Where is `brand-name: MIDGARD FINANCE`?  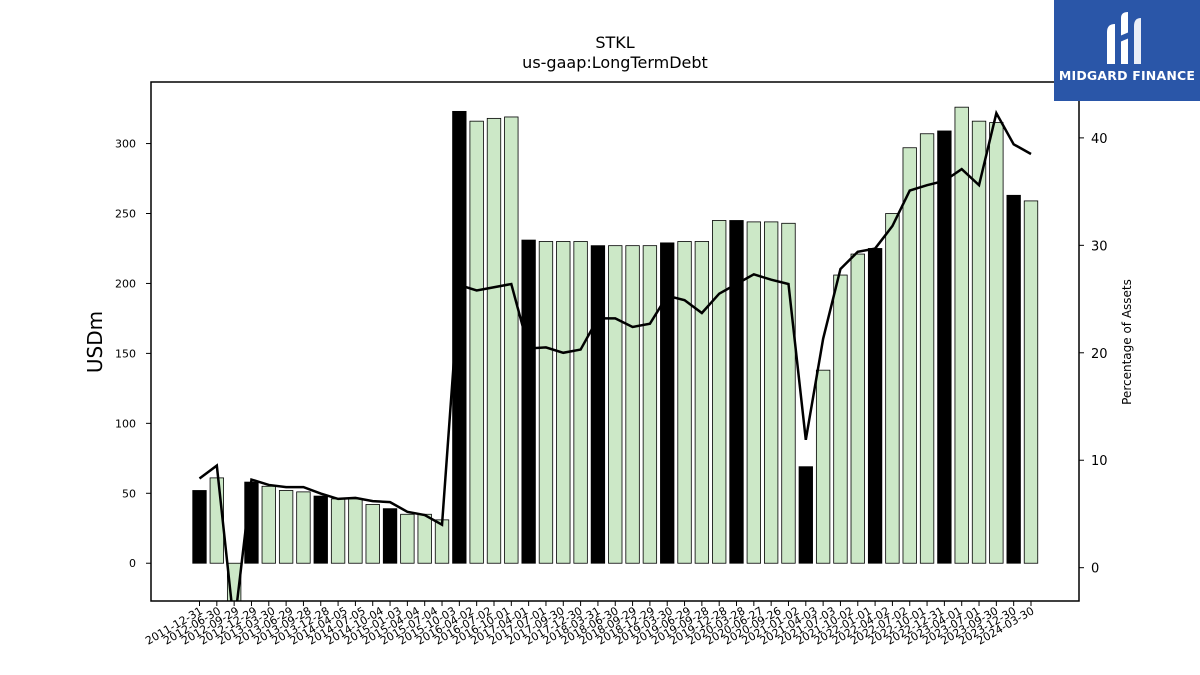 brand-name: MIDGARD FINANCE is located at coordinates (1127, 75).